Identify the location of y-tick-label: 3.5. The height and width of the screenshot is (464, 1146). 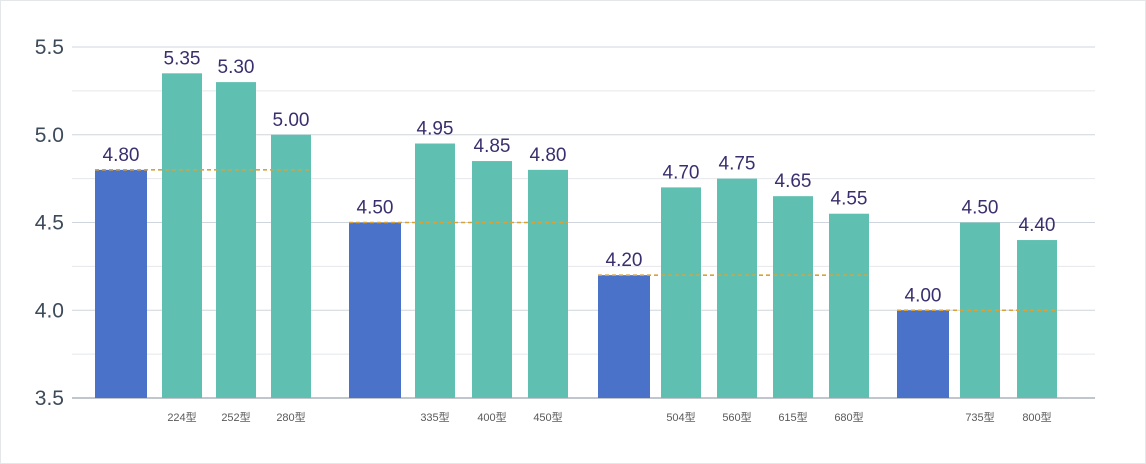
(49, 398).